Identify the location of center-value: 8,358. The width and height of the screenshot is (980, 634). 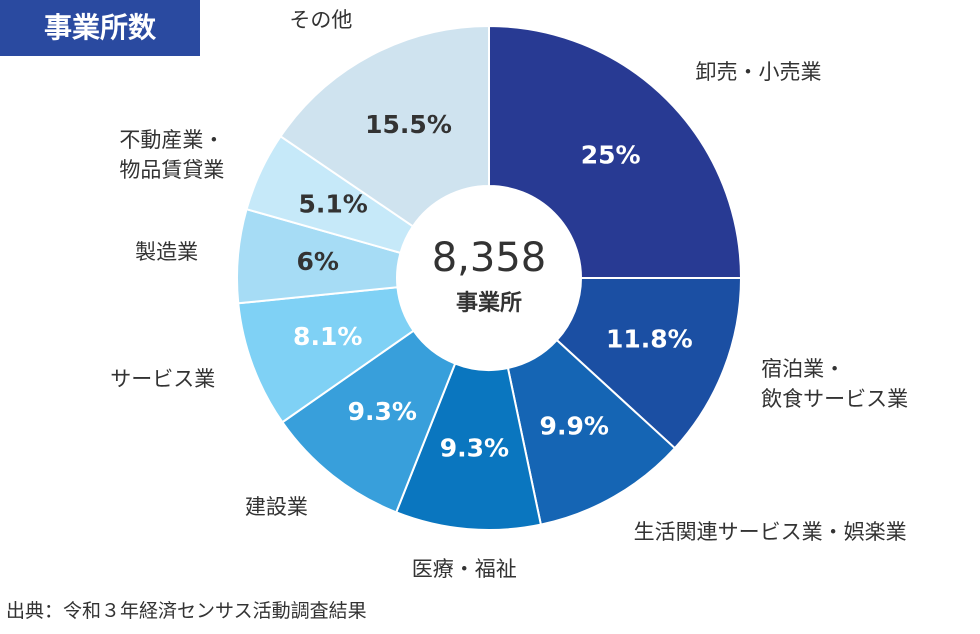
(489, 258).